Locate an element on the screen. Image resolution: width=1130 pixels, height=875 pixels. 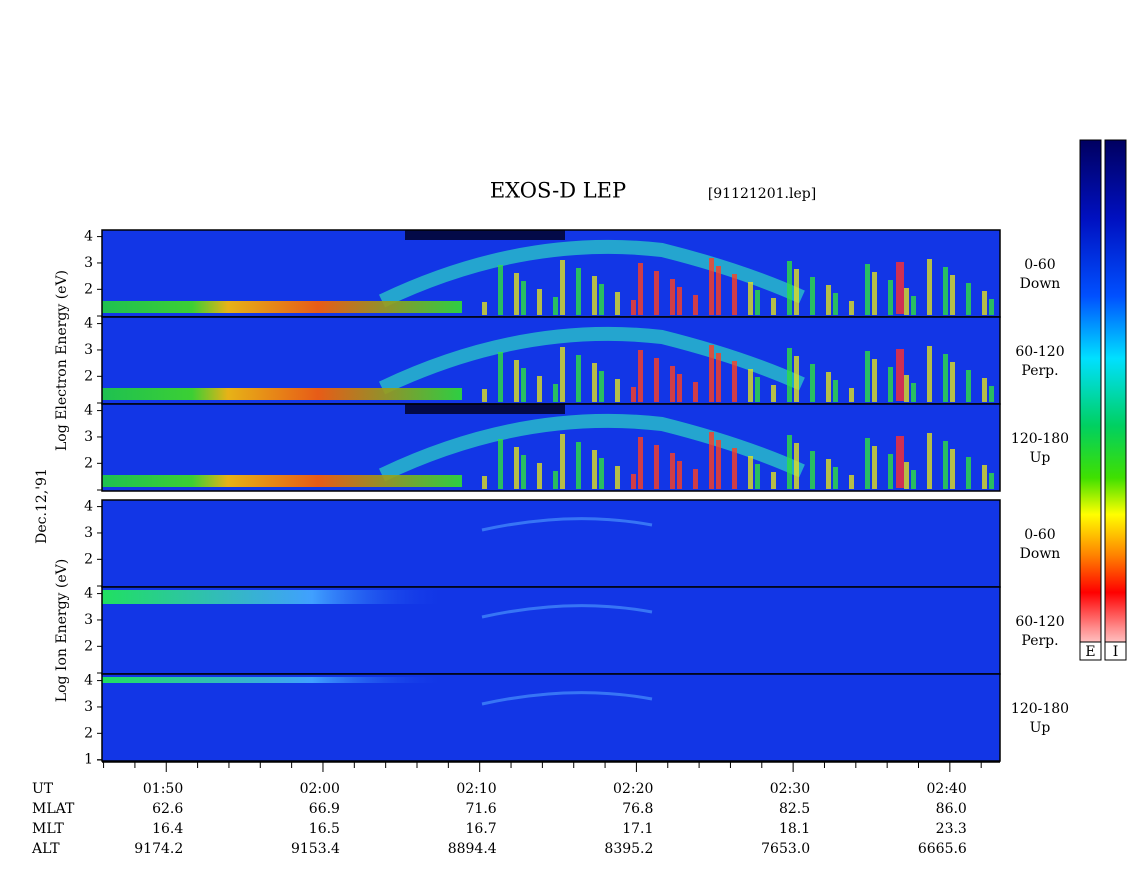
ephemeris-label: UT is located at coordinates (43, 789).